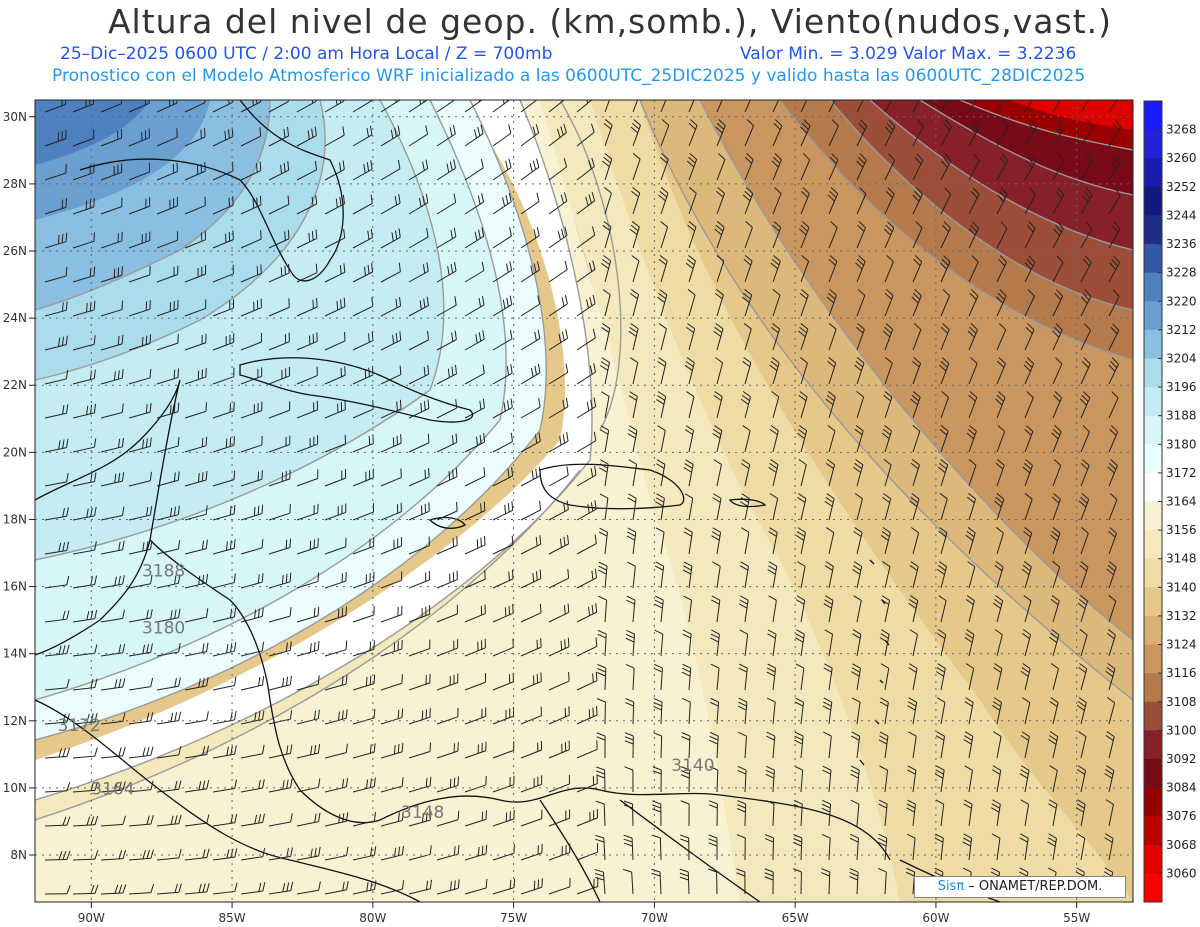 The height and width of the screenshot is (927, 1200). What do you see at coordinates (1181, 788) in the screenshot?
I see `colorbar-label: 3084` at bounding box center [1181, 788].